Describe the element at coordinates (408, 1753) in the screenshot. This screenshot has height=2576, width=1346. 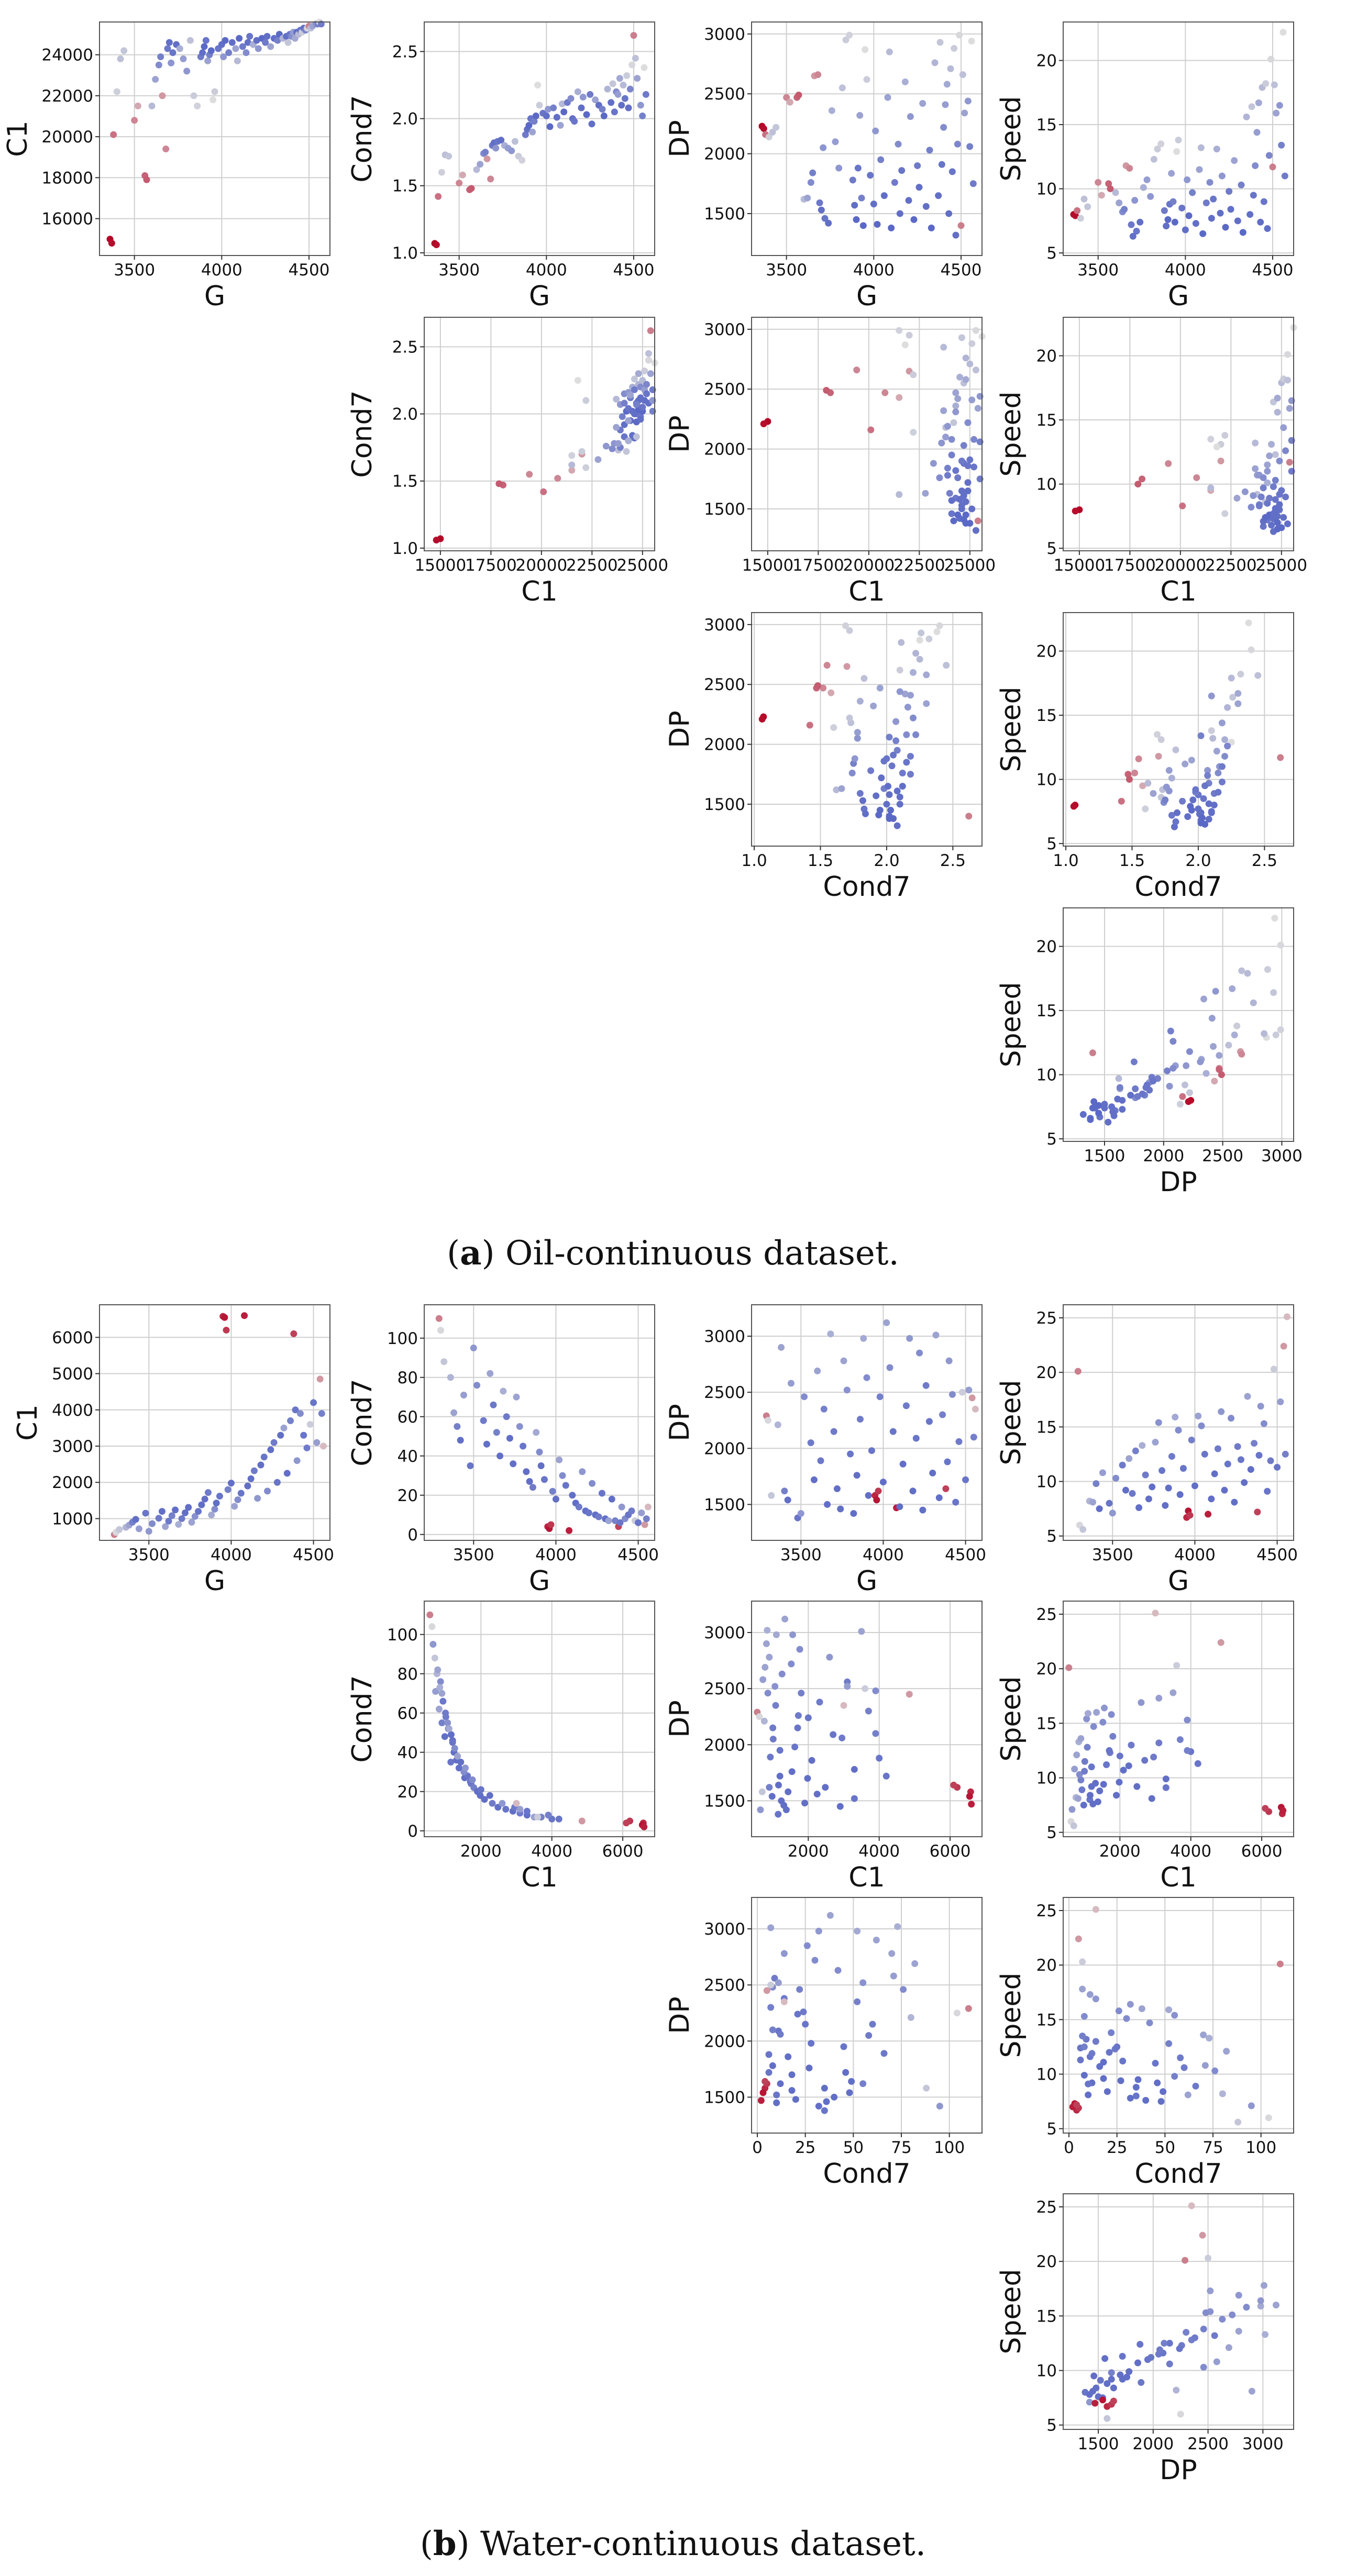
I see `y-tick-label: 40` at that location.